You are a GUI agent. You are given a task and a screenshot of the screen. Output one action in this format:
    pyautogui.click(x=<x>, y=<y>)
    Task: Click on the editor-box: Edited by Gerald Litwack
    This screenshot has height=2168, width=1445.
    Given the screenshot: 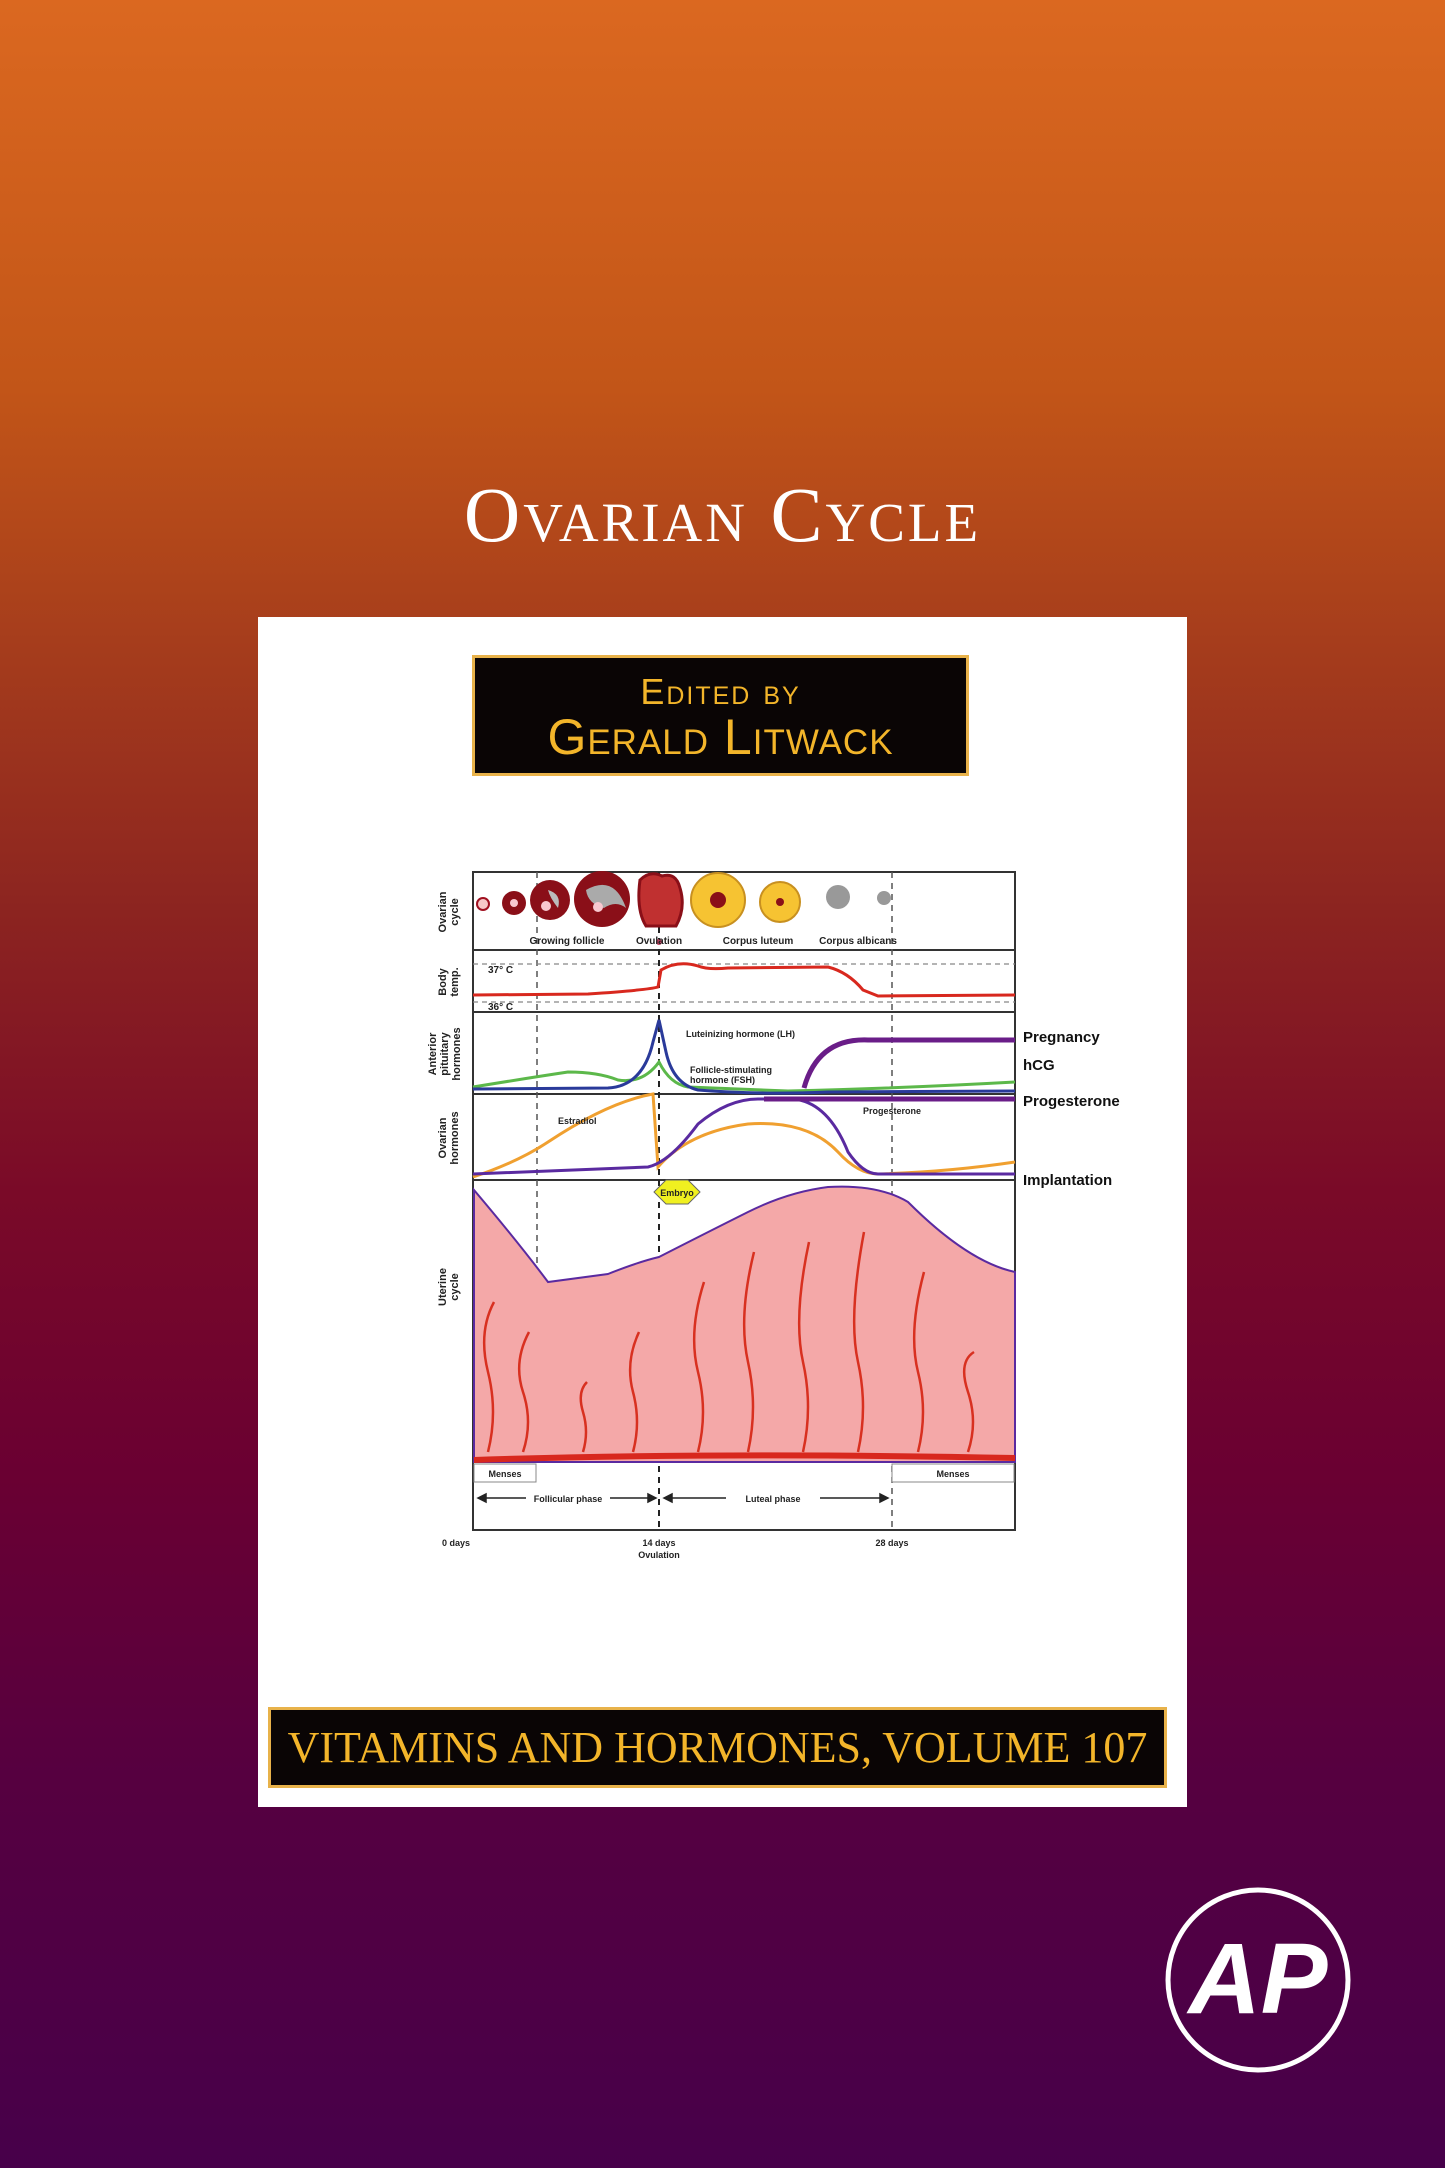 What is the action you would take?
    pyautogui.click(x=720, y=715)
    